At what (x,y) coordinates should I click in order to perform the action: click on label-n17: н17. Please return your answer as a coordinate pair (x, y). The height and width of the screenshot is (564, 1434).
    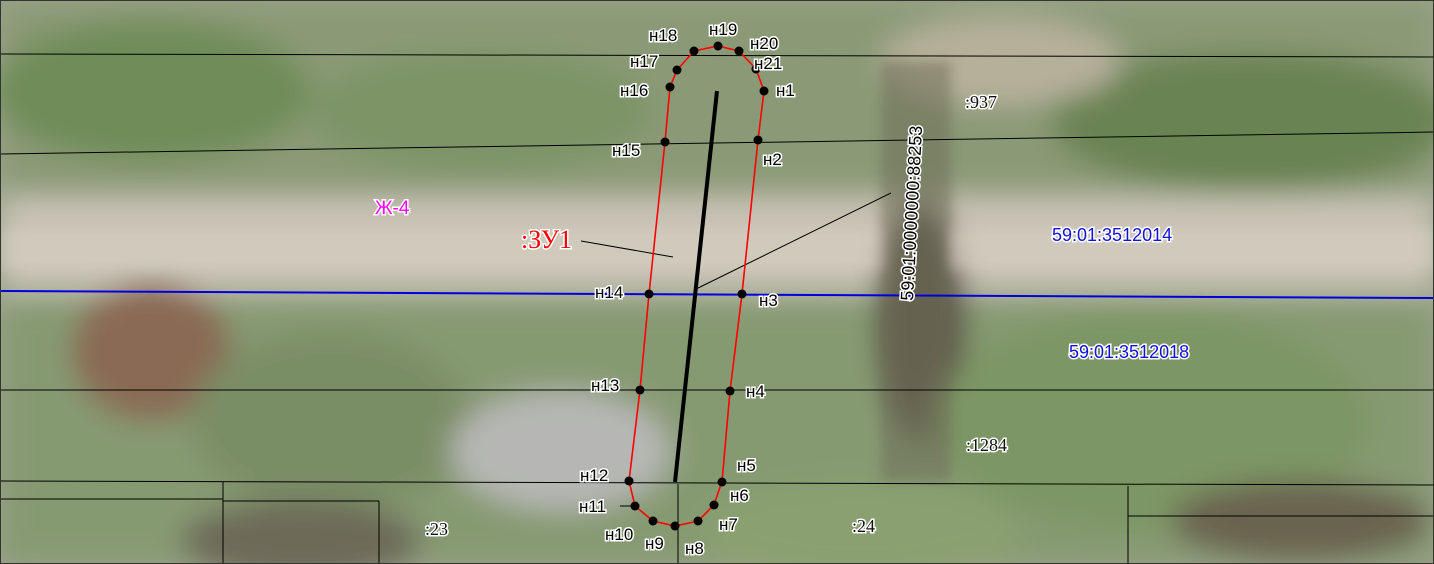
    Looking at the image, I should click on (644, 61).